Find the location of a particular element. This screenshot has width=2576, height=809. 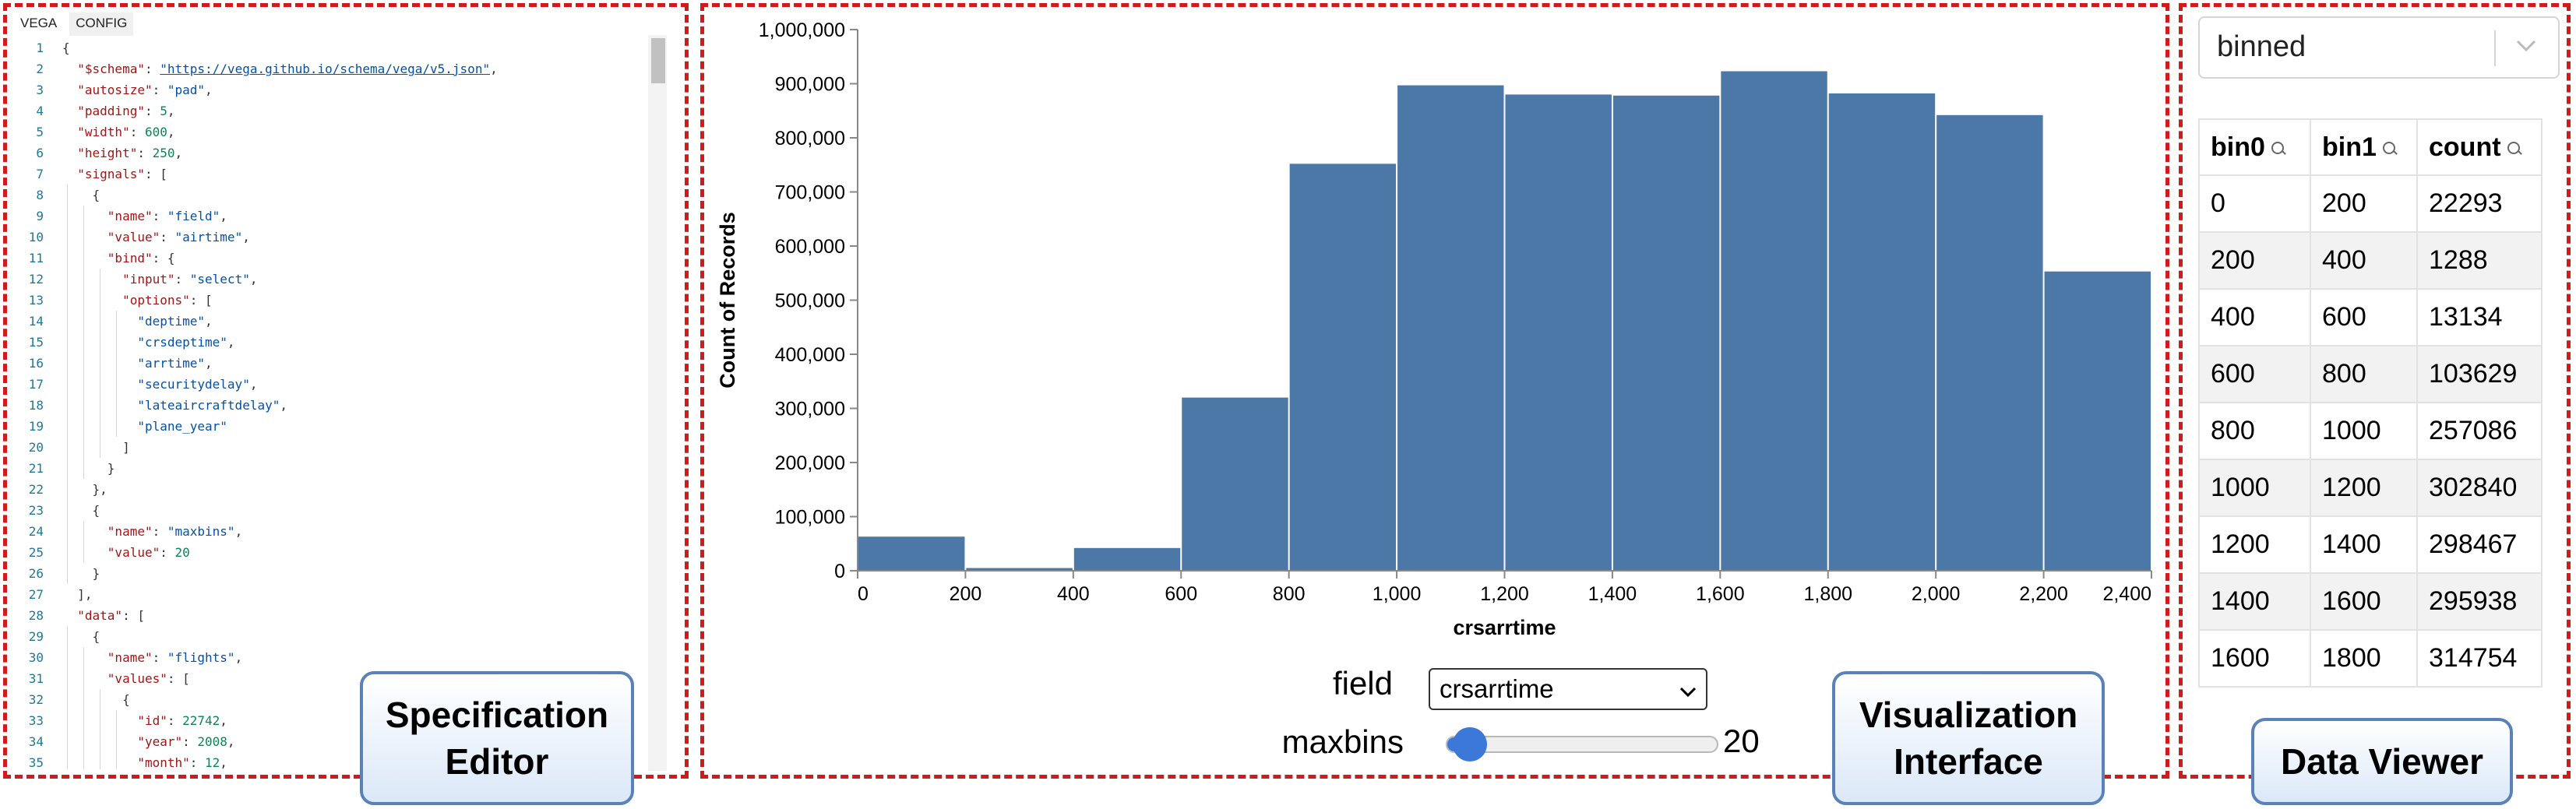

code-line: 3 "autosize": "pad", is located at coordinates (341, 89).